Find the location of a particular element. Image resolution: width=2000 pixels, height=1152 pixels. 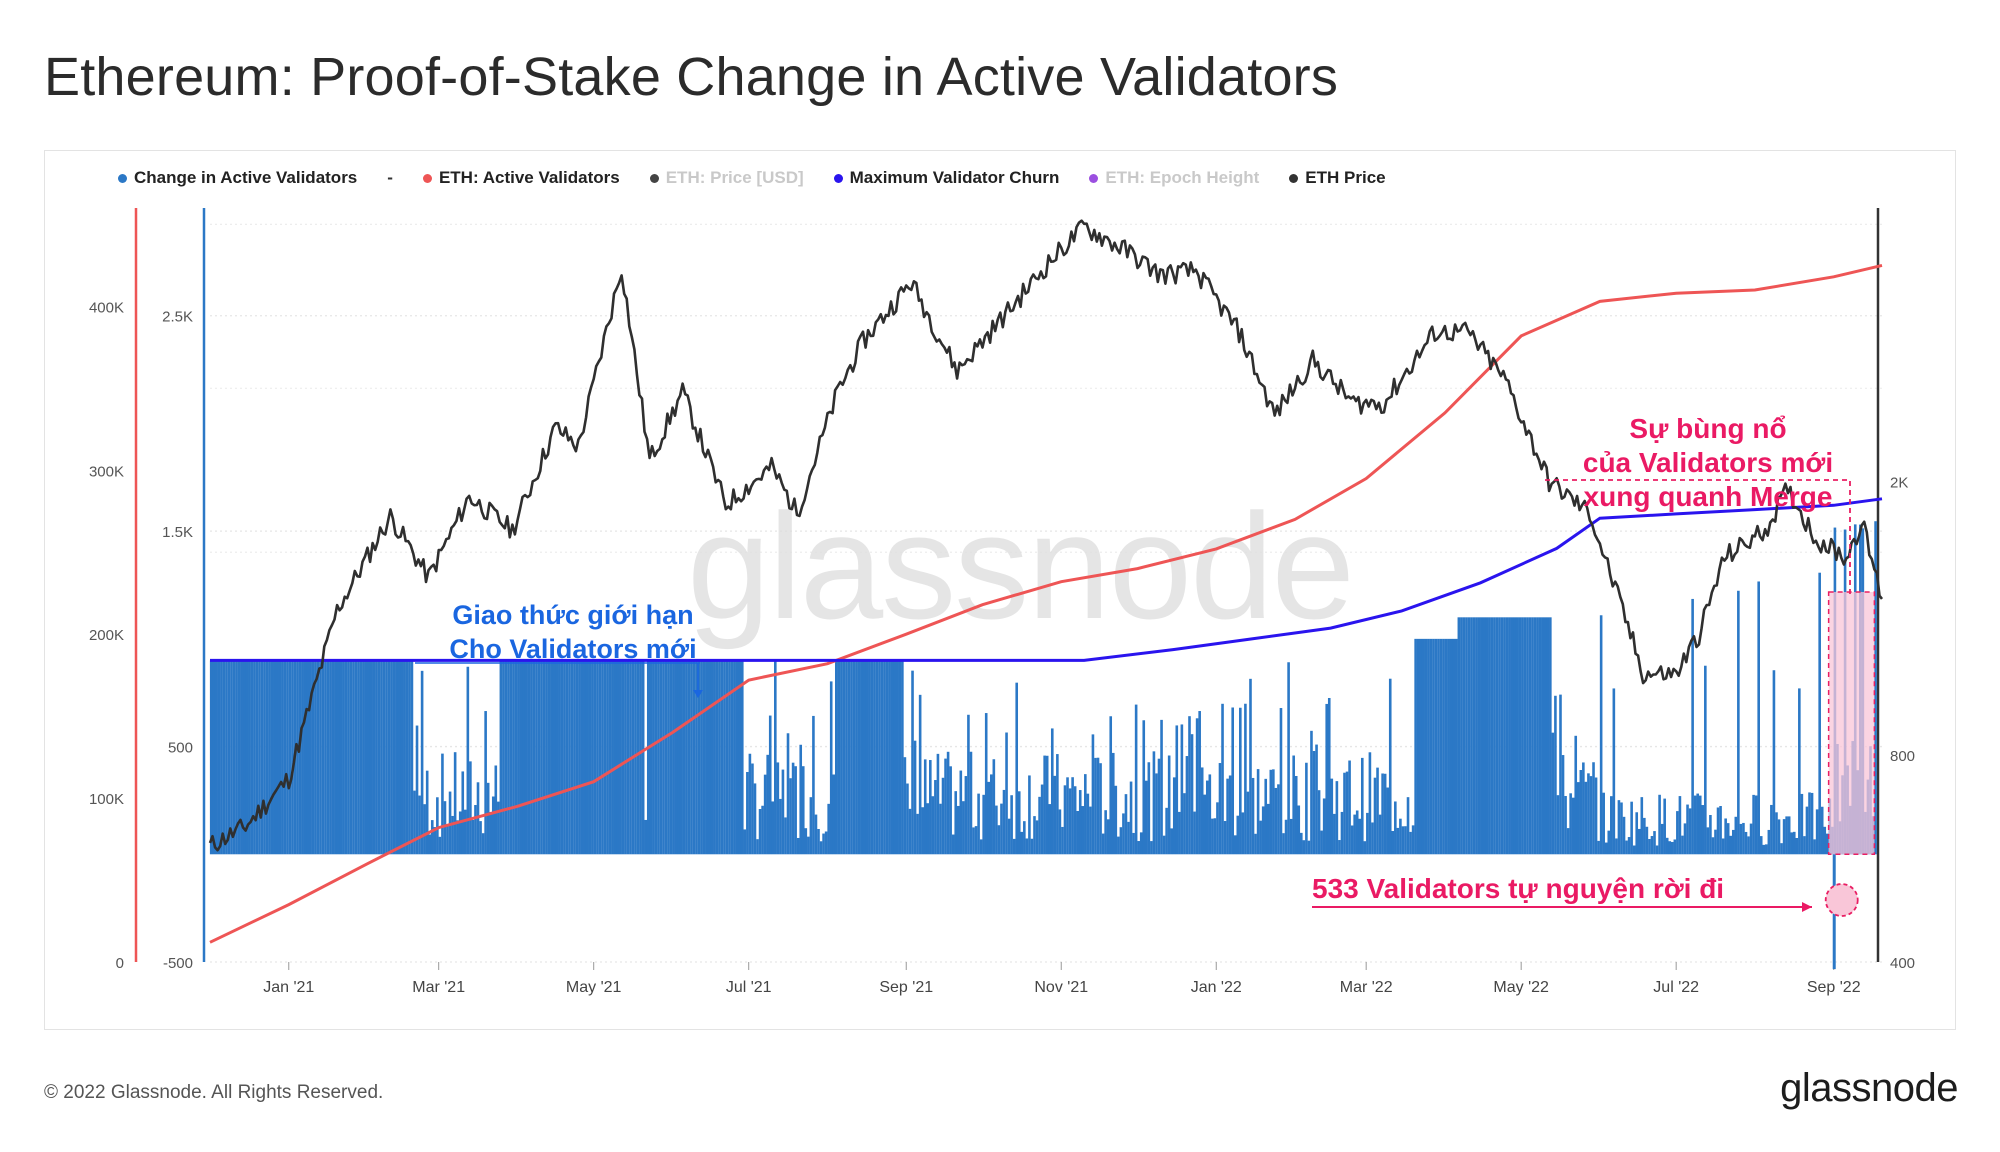

x-tick-label: May '21 is located at coordinates (594, 987).